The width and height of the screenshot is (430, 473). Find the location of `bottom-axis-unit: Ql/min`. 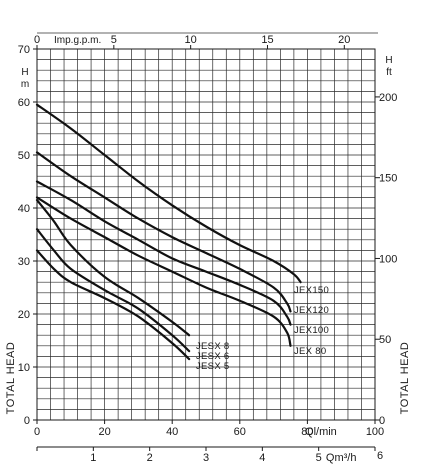

bottom-axis-unit: Ql/min is located at coordinates (321, 432).